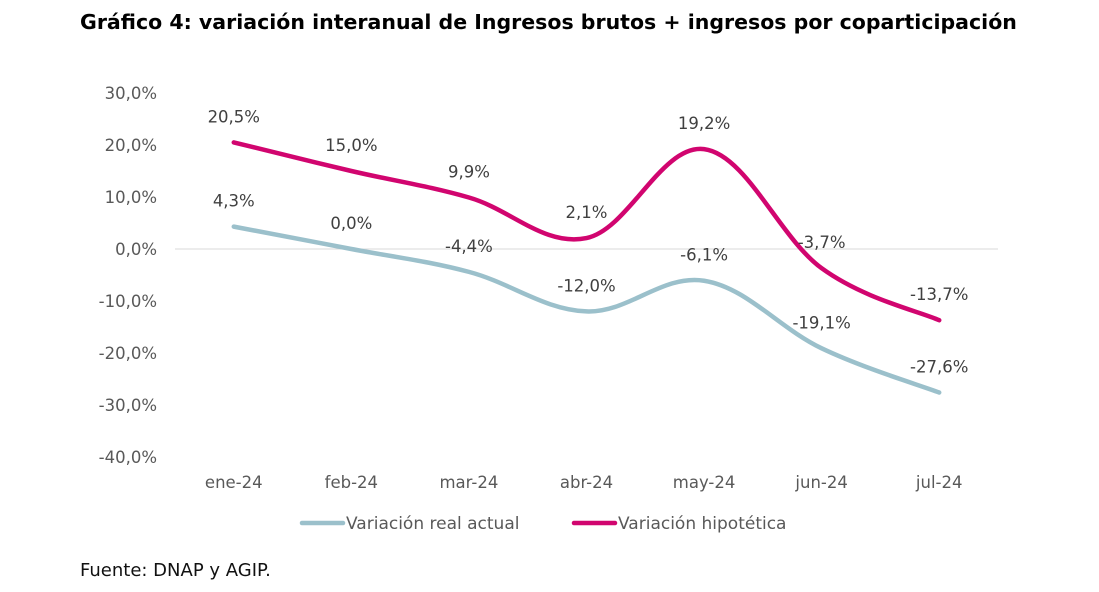  What do you see at coordinates (939, 482) in the screenshot?
I see `x-tick-label: jul-24` at bounding box center [939, 482].